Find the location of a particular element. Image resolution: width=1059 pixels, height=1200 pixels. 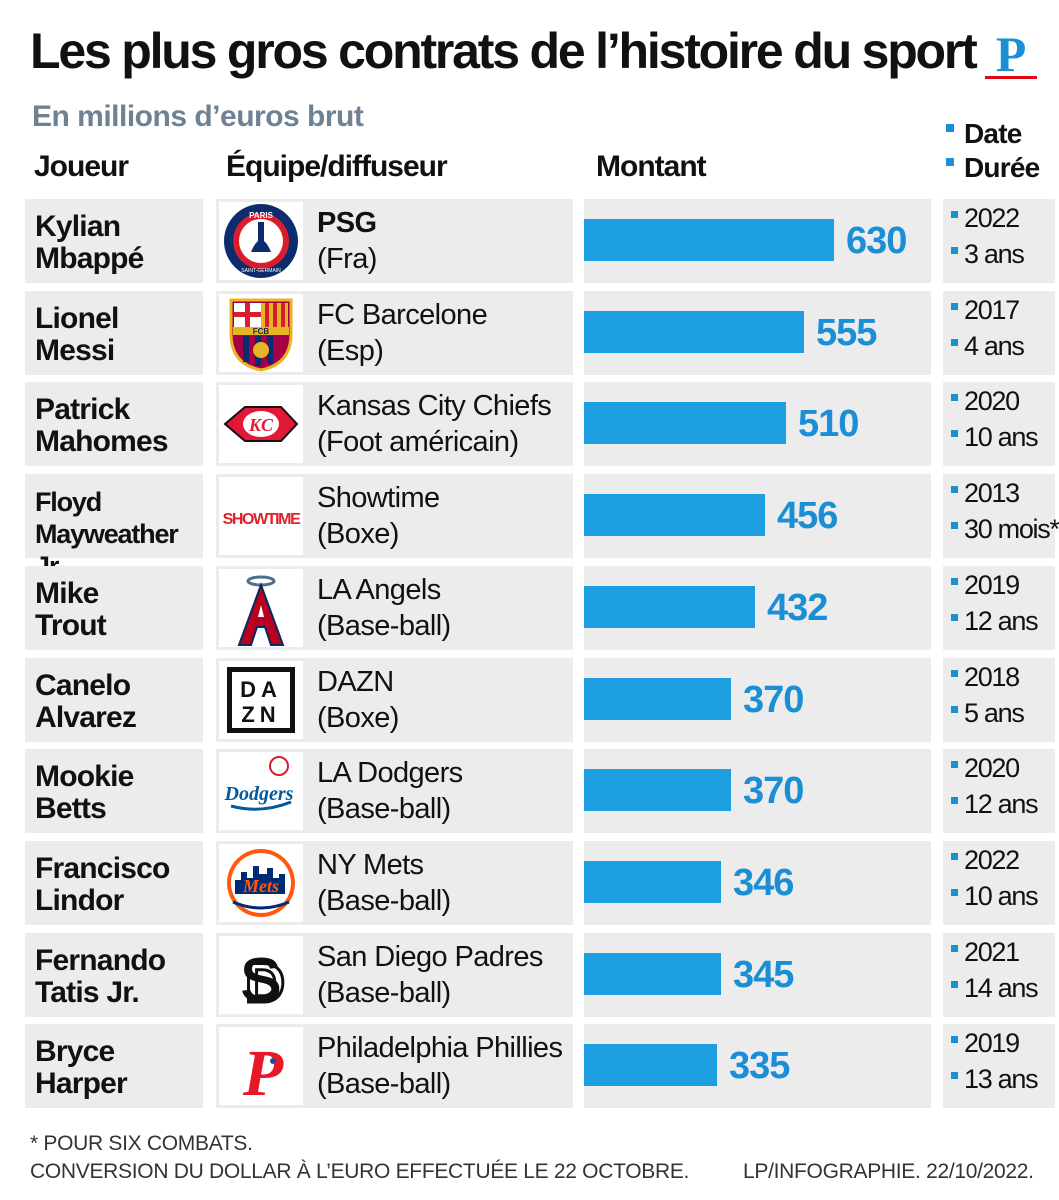

player-first-name: Patrick is located at coordinates (82, 409).